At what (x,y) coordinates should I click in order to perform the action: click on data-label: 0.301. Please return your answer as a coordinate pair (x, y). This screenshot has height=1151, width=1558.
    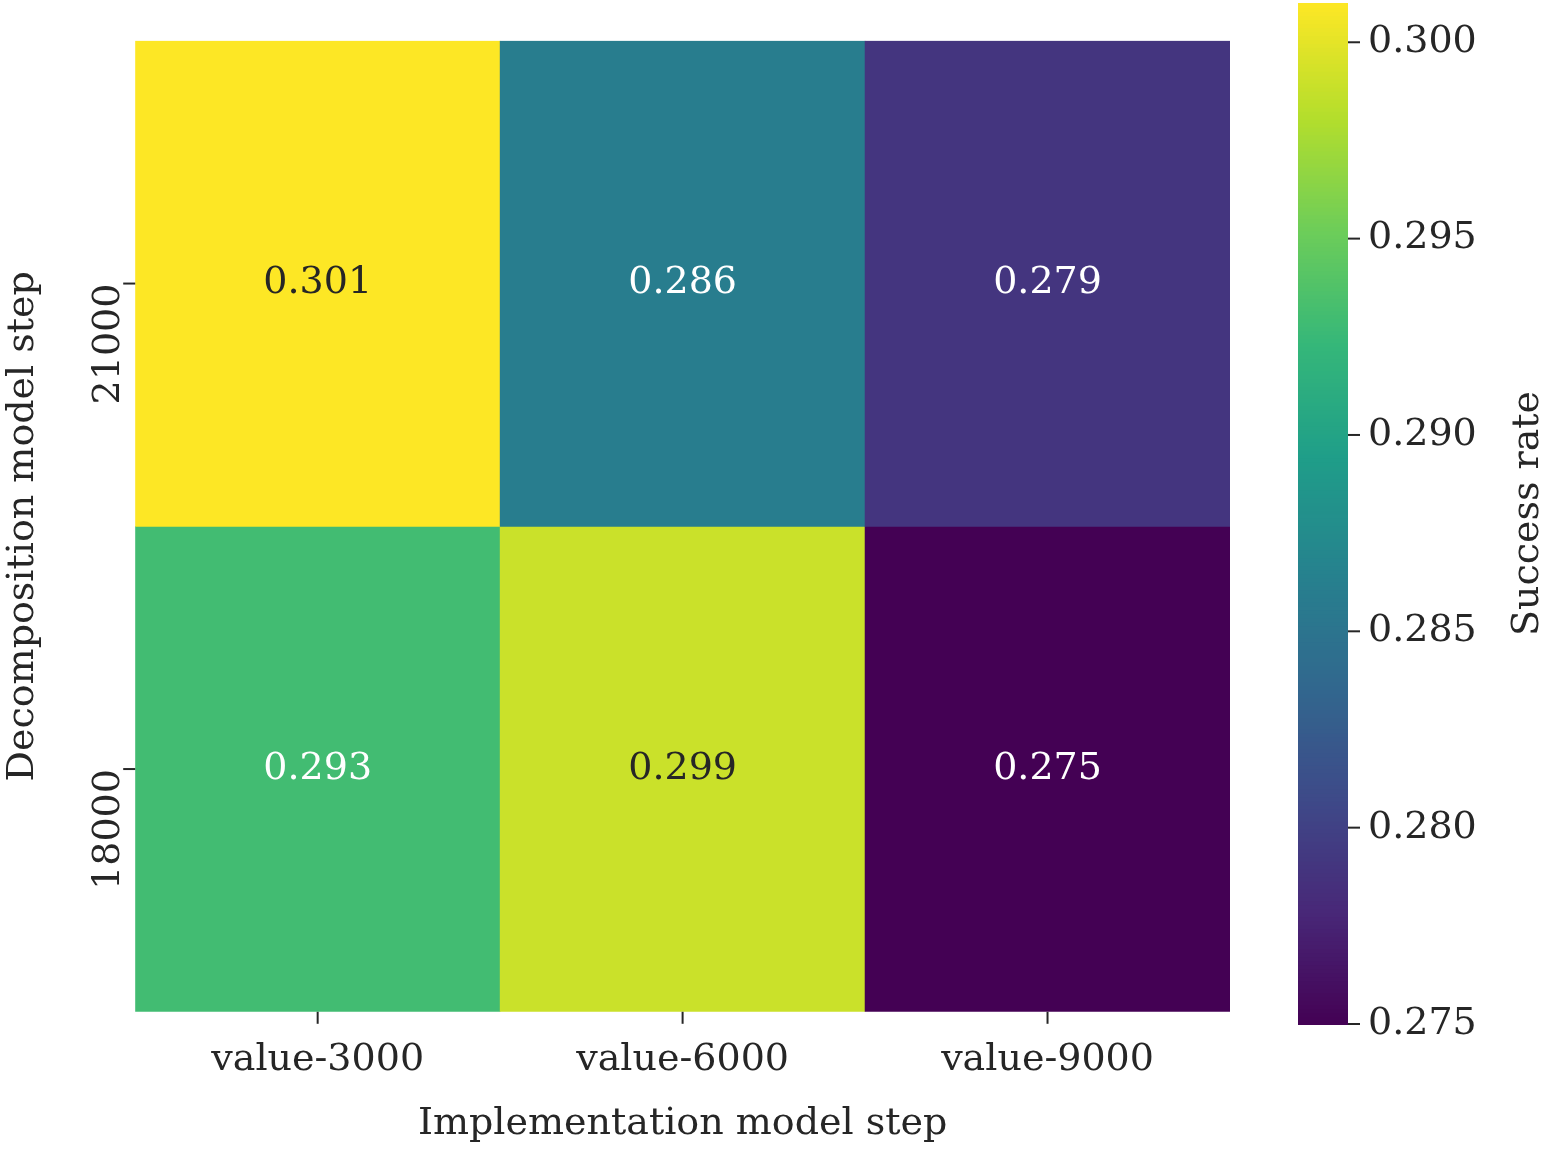
    Looking at the image, I should click on (318, 280).